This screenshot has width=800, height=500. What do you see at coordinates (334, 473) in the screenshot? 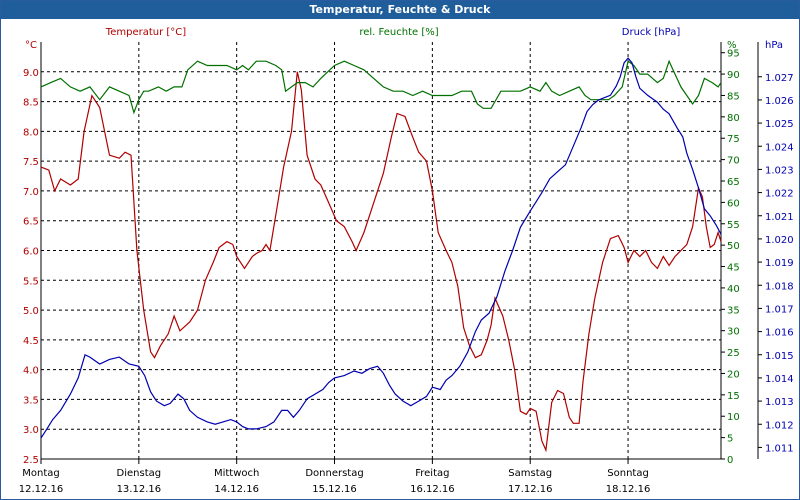
I see `x-tick-day: Donnerstag` at bounding box center [334, 473].